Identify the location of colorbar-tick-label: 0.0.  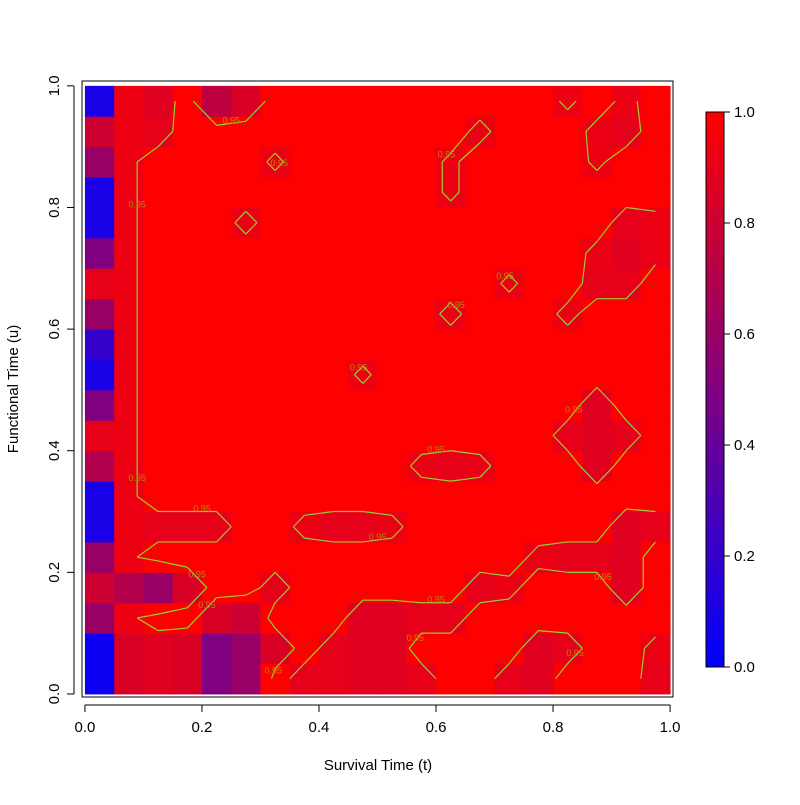
(744, 667).